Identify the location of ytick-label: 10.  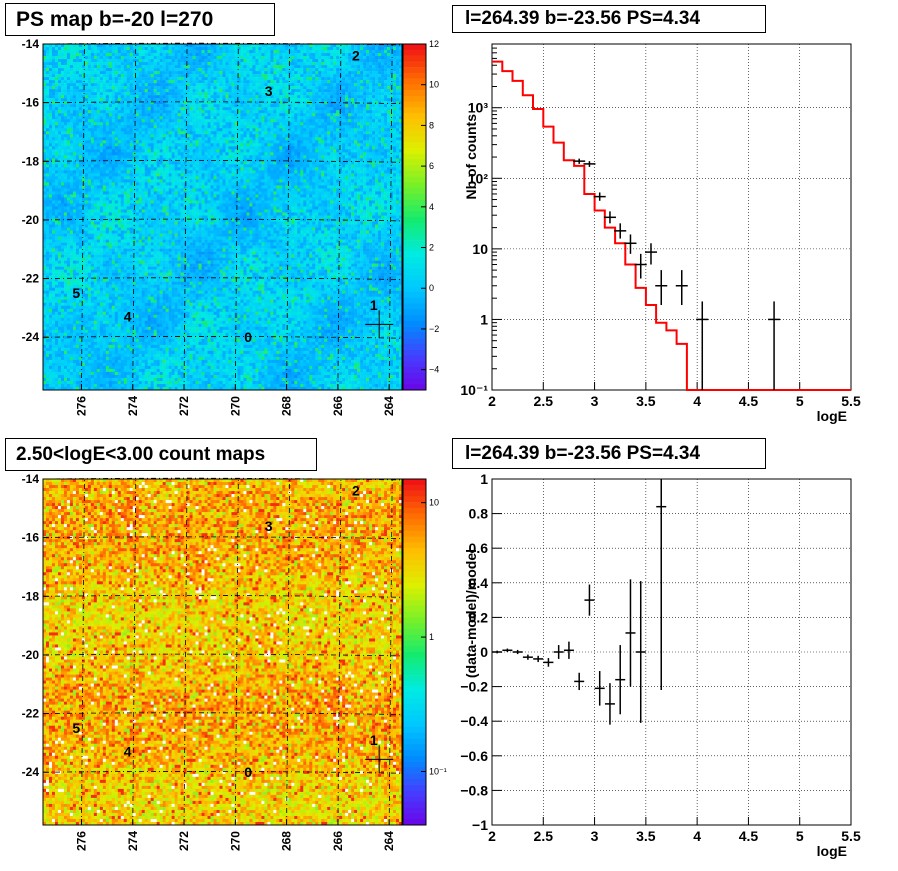
(480, 249).